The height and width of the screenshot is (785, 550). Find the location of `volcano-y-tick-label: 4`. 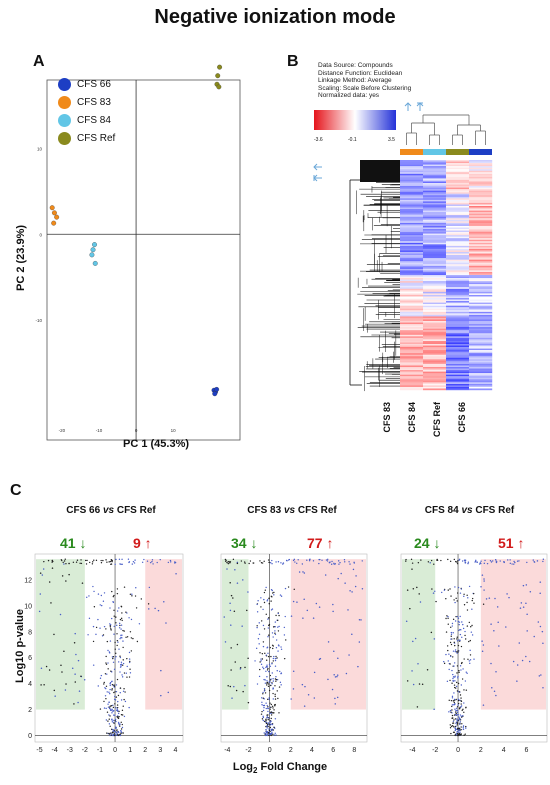

volcano-y-tick-label: 4 is located at coordinates (30, 684).